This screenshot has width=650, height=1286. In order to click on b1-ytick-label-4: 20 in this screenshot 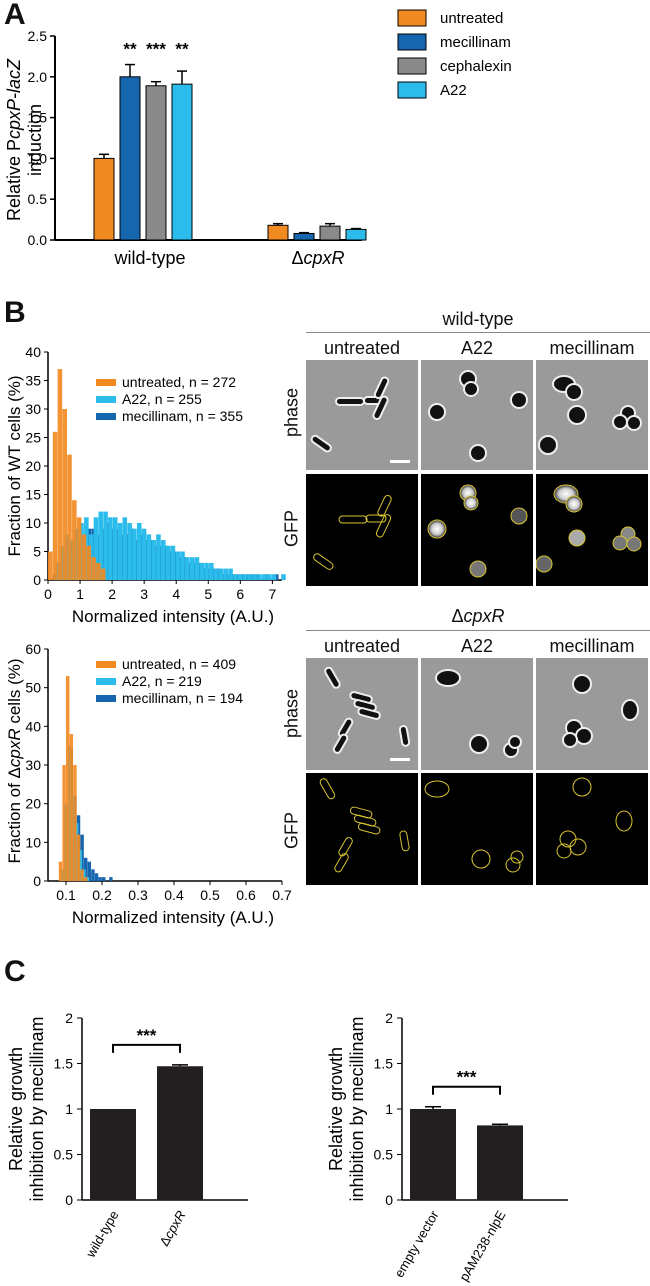, I will do `click(33, 466)`.